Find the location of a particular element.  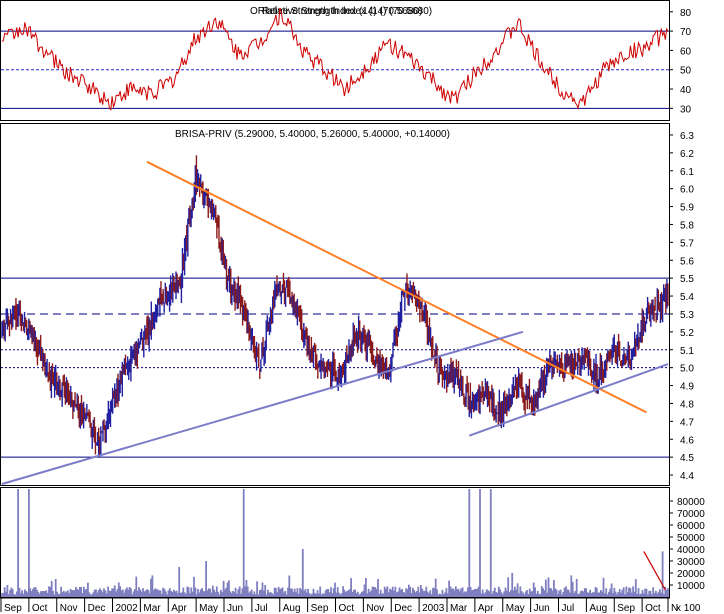

price-tick-label: 4.7 is located at coordinates (687, 422).